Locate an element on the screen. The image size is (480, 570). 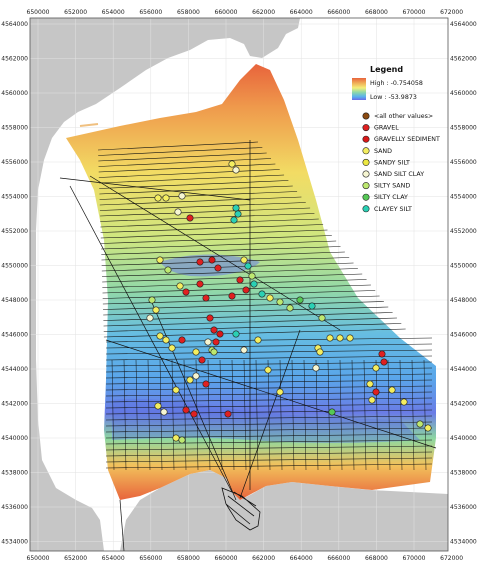
y-tick-label-left: 4540000 is located at coordinates (14, 438).